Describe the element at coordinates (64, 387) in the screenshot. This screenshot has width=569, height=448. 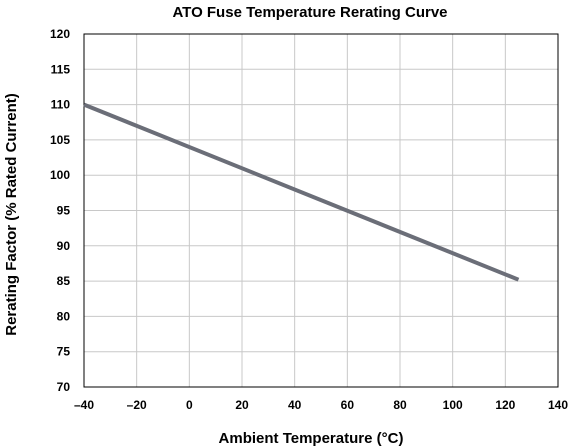
I see `y-tick-label: 70` at that location.